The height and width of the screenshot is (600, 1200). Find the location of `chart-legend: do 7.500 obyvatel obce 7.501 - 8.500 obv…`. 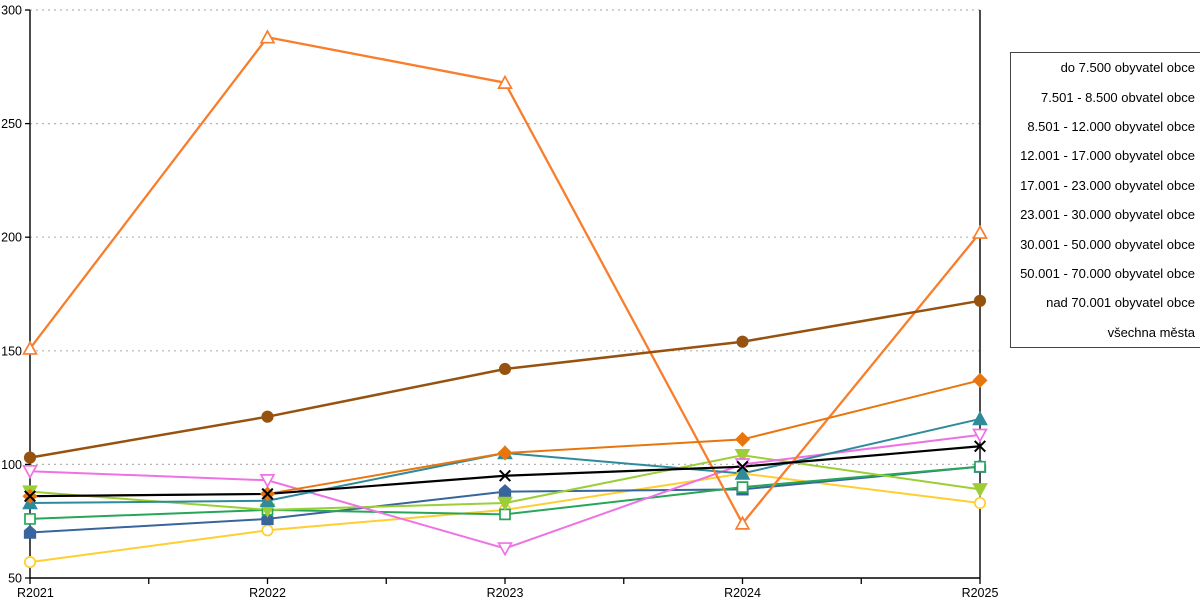

chart-legend: do 7.500 obyvatel obce 7.501 - 8.500 obv… is located at coordinates (1105, 200).